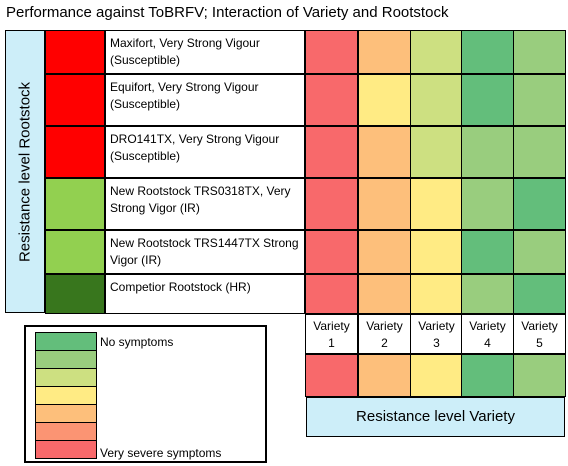 The width and height of the screenshot is (568, 466). What do you see at coordinates (145, 394) in the screenshot?
I see `legend: No symptoms Very severe symptoms` at bounding box center [145, 394].